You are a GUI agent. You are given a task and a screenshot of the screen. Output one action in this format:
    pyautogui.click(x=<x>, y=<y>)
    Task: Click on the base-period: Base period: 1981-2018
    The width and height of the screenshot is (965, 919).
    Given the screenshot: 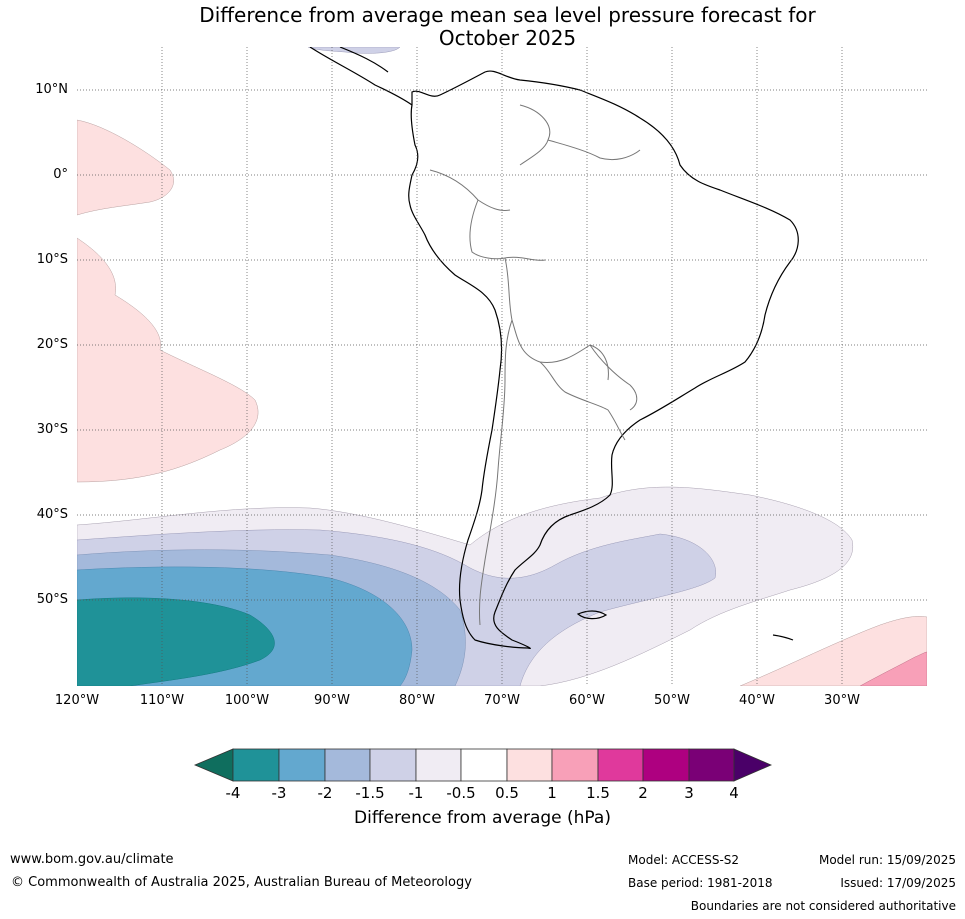 What is the action you would take?
    pyautogui.click(x=700, y=883)
    